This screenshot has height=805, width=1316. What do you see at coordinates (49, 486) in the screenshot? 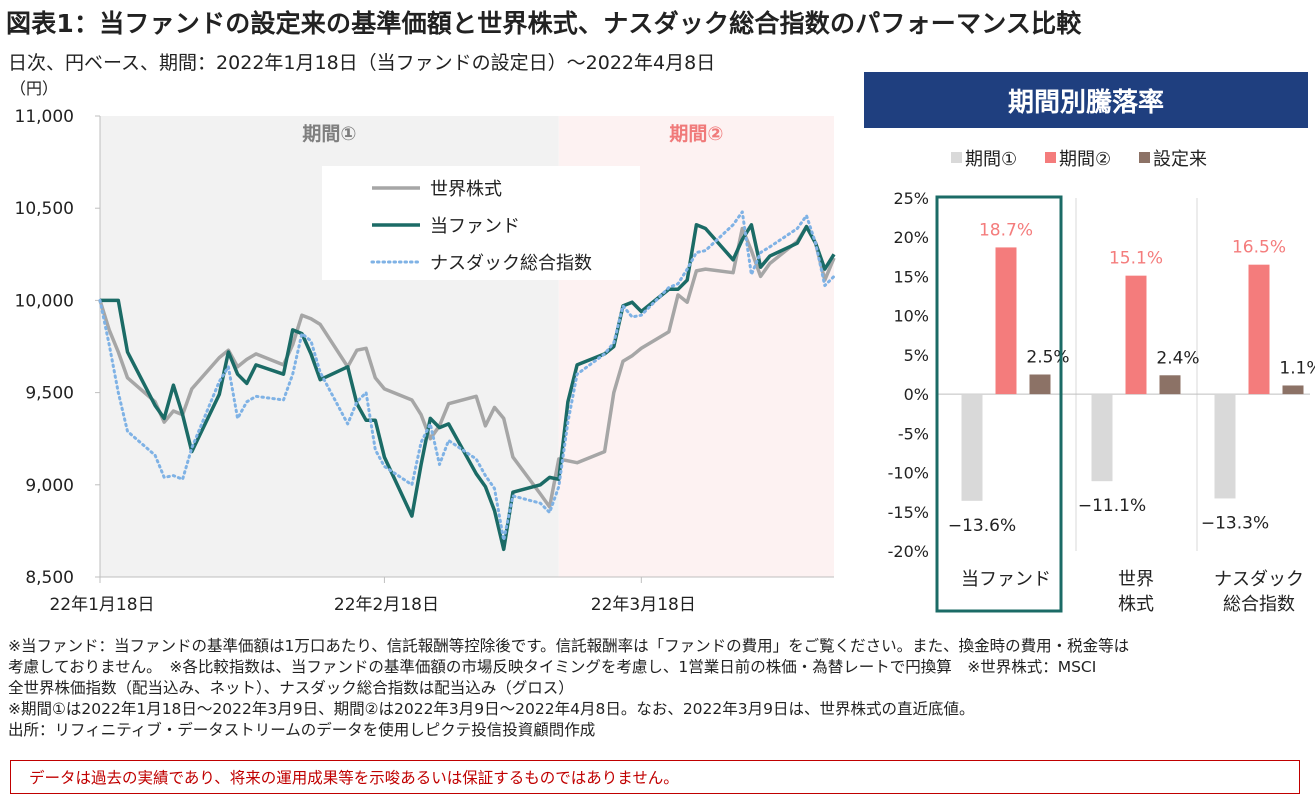
I see `y-tick-label: 9,000` at bounding box center [49, 486].